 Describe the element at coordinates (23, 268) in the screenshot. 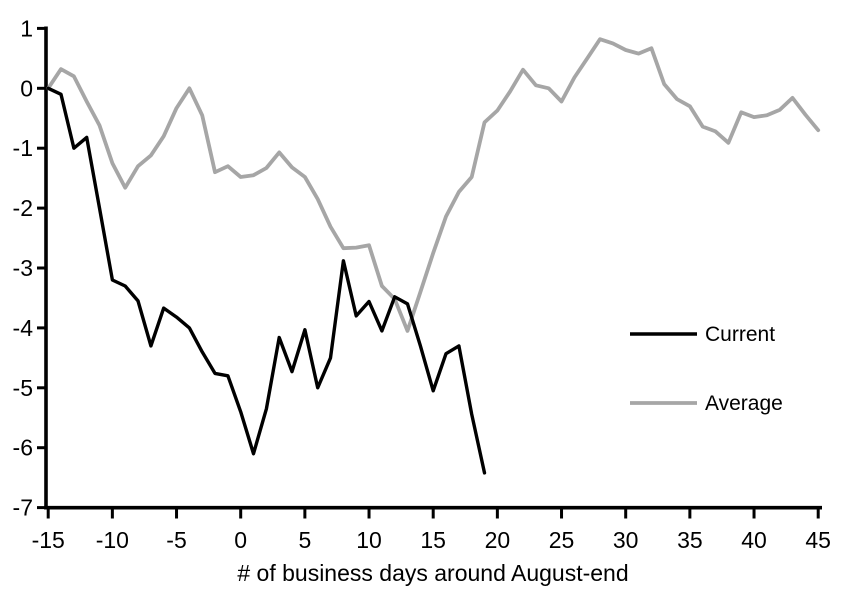

I see `y-tick-label: -3` at that location.